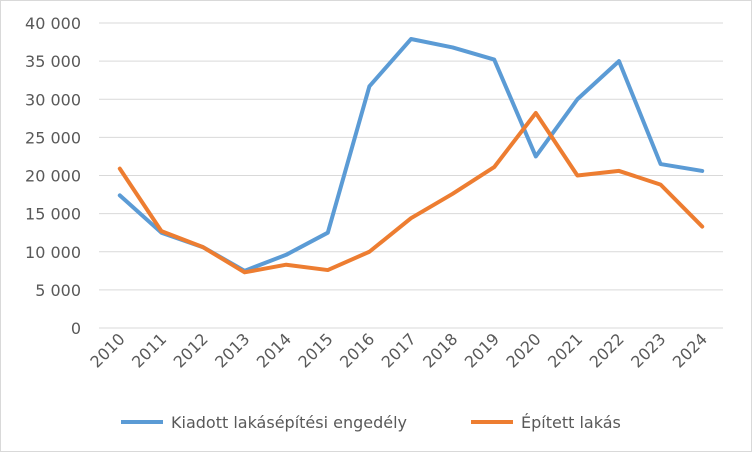  Describe the element at coordinates (648, 350) in the screenshot. I see `x-tick-label: 2023` at that location.